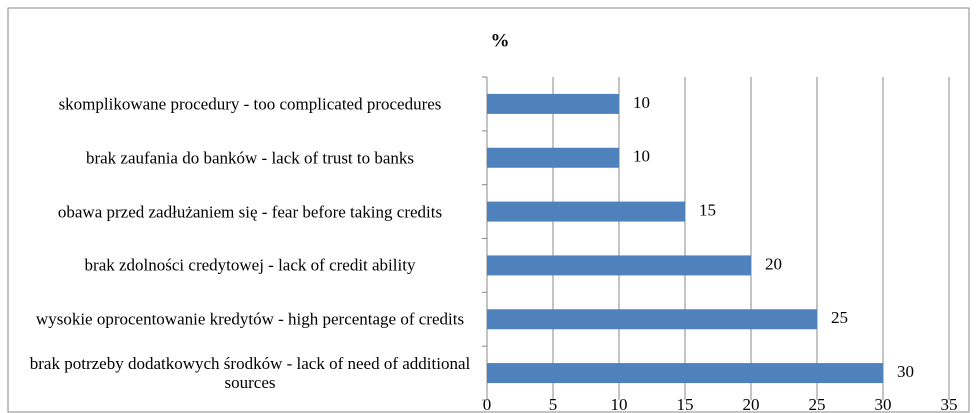 This screenshot has height=413, width=978. What do you see at coordinates (883, 404) in the screenshot?
I see `x-tick-label: 30` at bounding box center [883, 404].